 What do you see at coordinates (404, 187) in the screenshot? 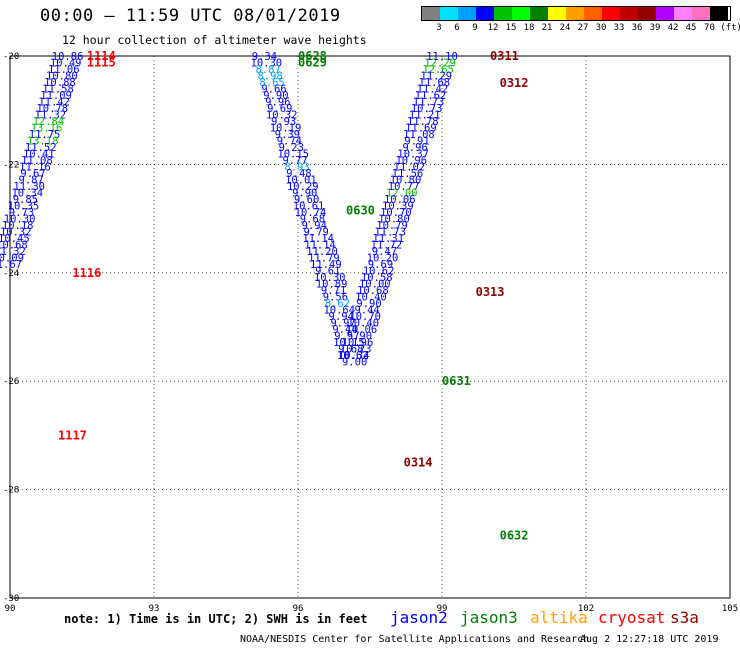
I see `swh-value-label: 10.77` at bounding box center [404, 187].